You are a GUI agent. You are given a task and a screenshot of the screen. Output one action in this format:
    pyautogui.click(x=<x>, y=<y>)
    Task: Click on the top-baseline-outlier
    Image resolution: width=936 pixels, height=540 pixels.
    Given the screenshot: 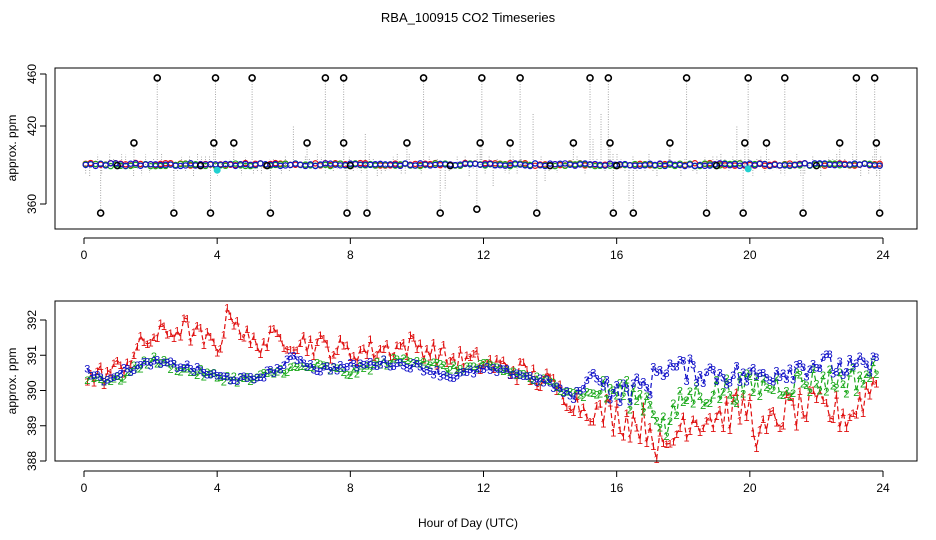 What is the action you would take?
    pyautogui.click(x=616, y=165)
    